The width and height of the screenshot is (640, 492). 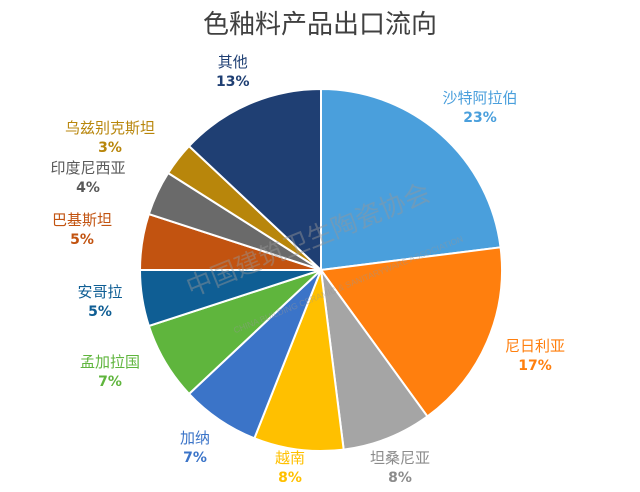 What do you see at coordinates (290, 458) in the screenshot?
I see `slice-label-name: 越南` at bounding box center [290, 458].